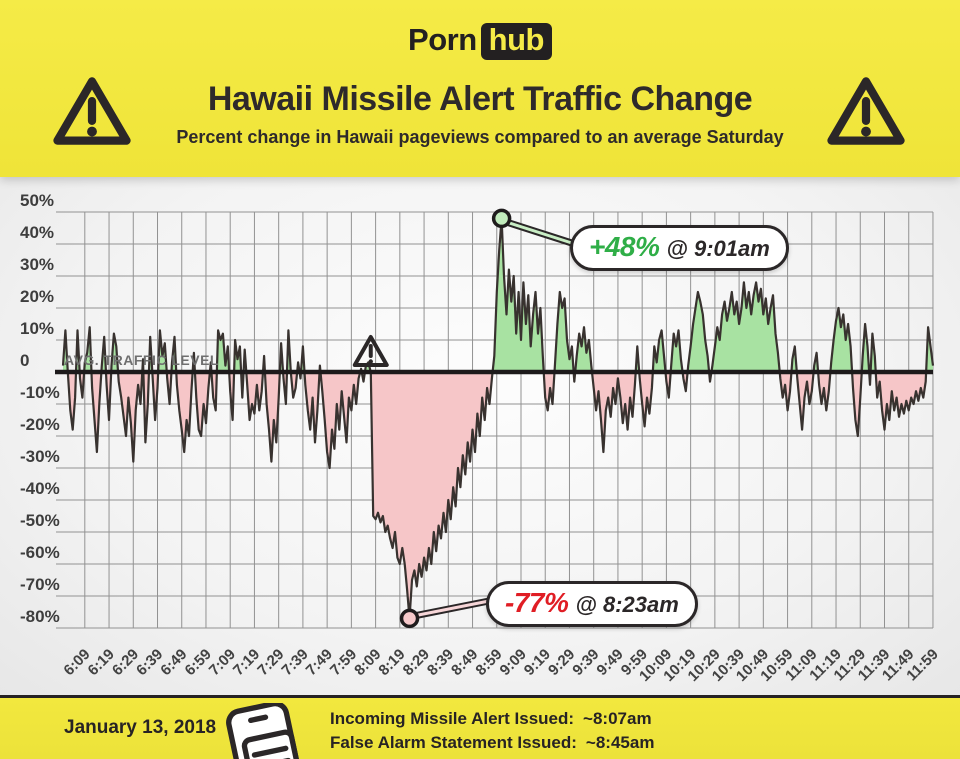 This screenshot has height=759, width=960. I want to click on y-axis-label: -80%, so click(40, 616).